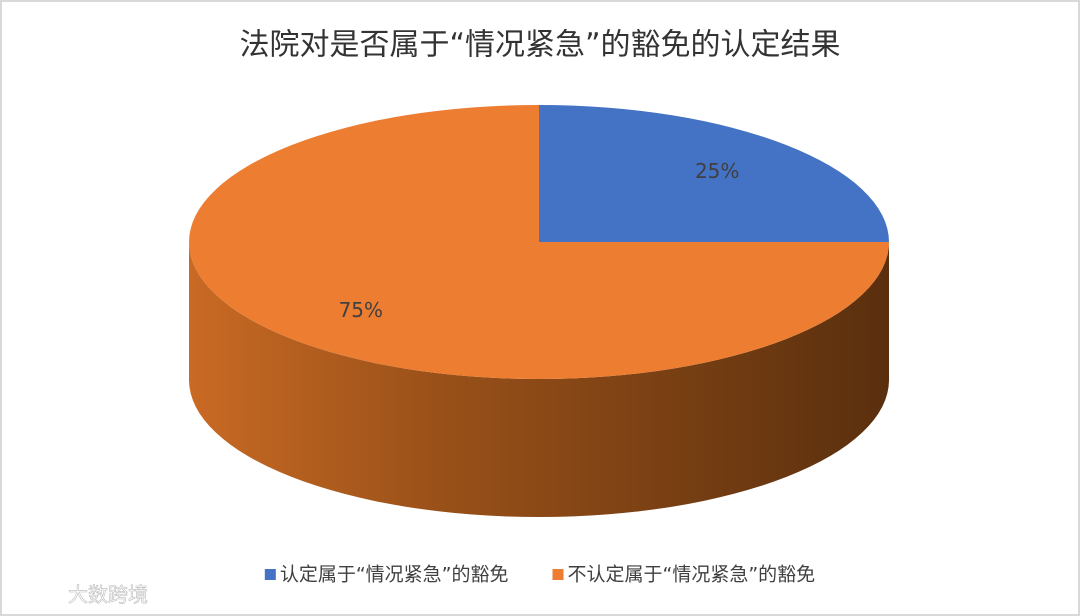  I want to click on data-label: 75%, so click(361, 310).